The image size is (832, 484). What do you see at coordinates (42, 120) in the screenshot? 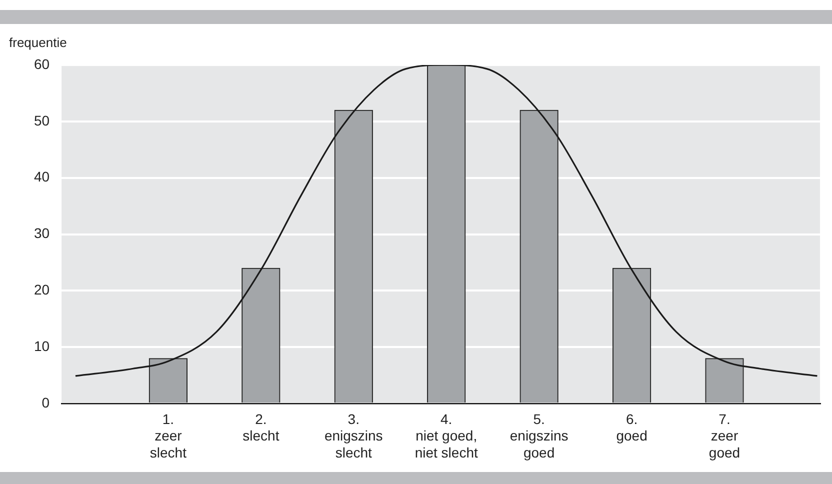
I see `y-tick-label: 50` at bounding box center [42, 120].